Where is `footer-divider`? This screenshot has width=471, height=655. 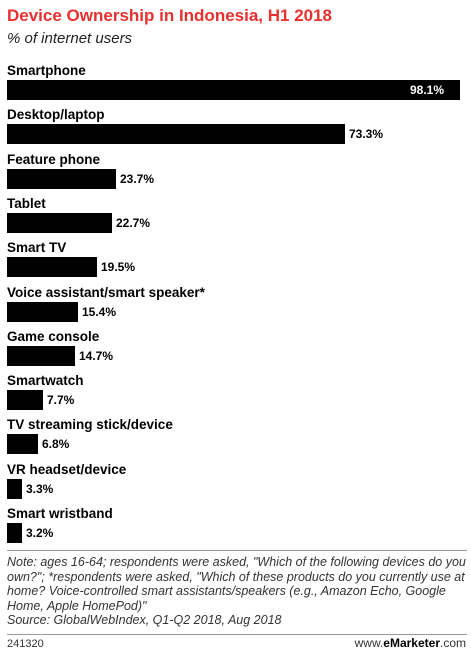 footer-divider is located at coordinates (237, 634).